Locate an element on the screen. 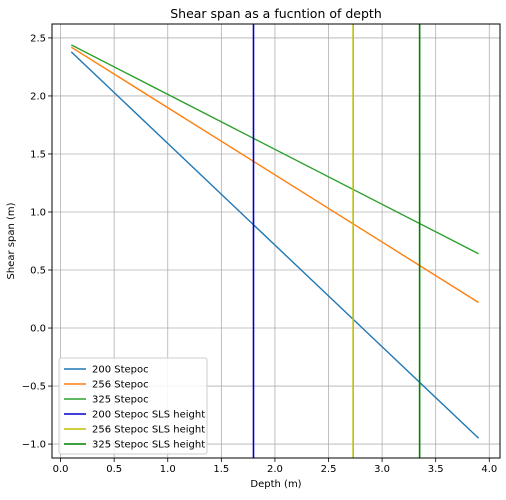  legend-box is located at coordinates (133, 406).